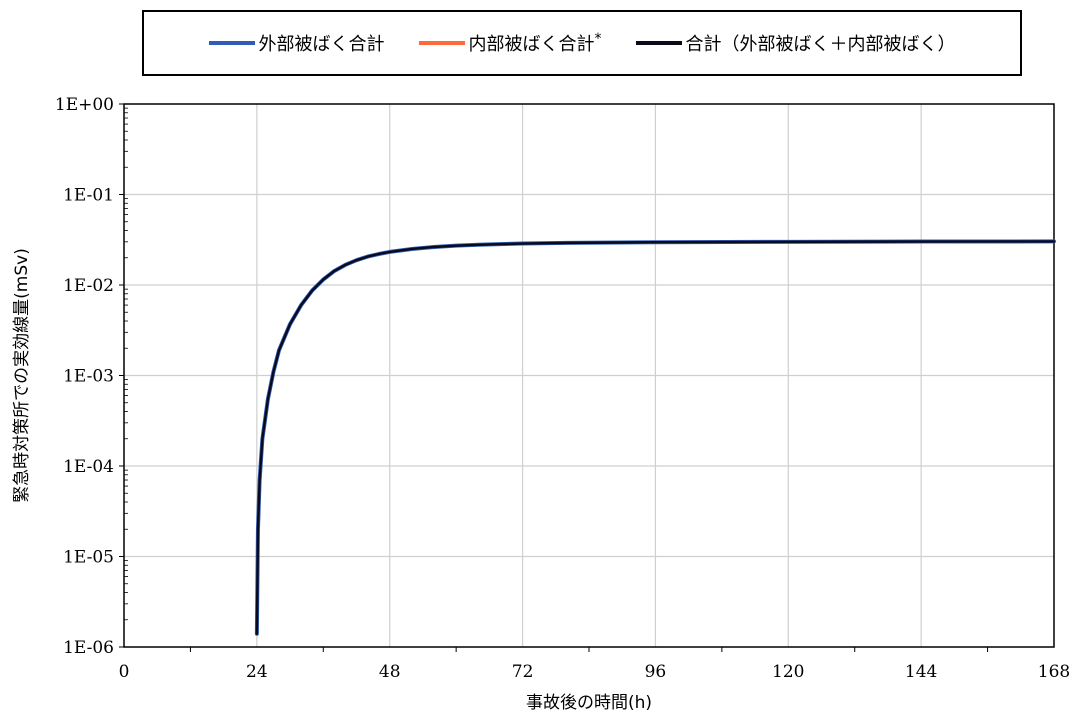 This screenshot has height=715, width=1081. Describe the element at coordinates (820, 44) in the screenshot. I see `legend-label-total: 合計（外部被ばく＋内部被ばく）` at that location.